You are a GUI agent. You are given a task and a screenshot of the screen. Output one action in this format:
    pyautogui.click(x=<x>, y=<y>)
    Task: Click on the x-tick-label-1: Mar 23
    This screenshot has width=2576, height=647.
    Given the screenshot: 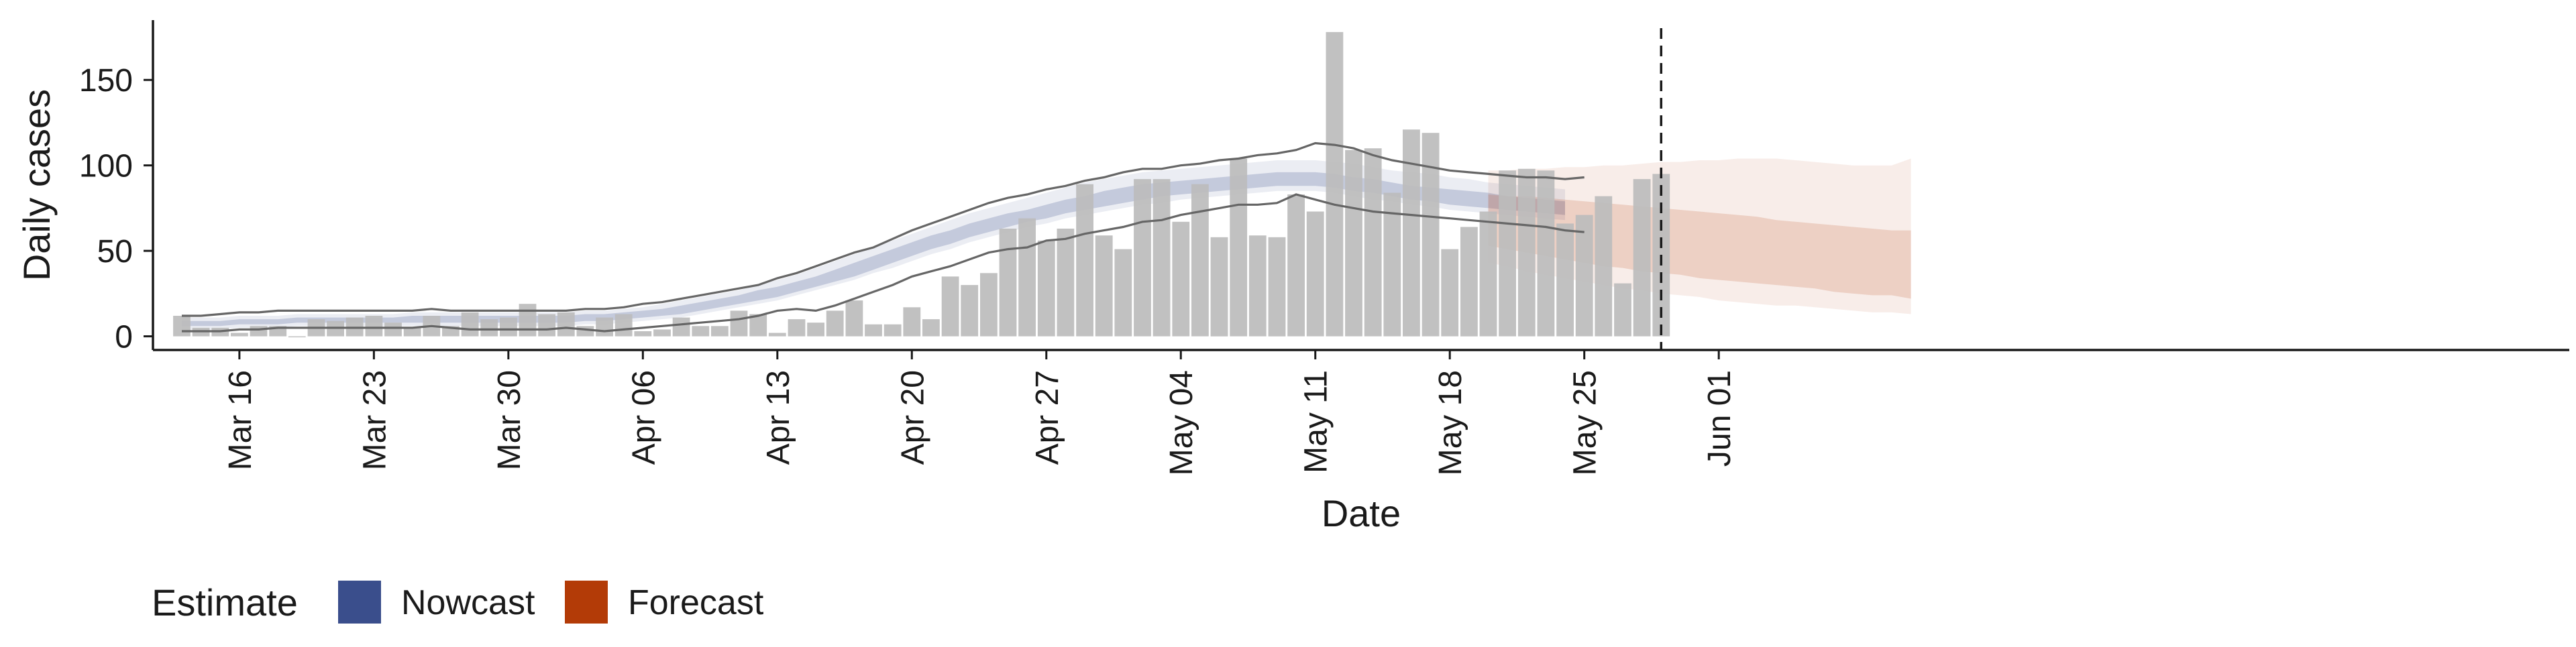 What is the action you would take?
    pyautogui.click(x=374, y=420)
    